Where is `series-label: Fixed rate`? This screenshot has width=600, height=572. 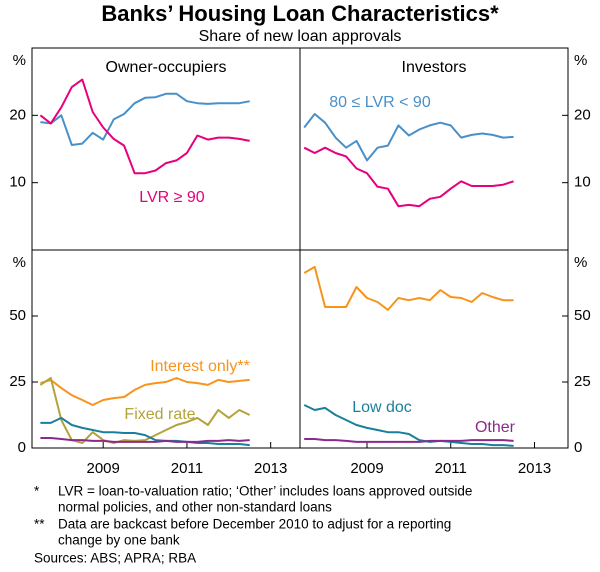
series-label: Fixed rate is located at coordinates (159, 414).